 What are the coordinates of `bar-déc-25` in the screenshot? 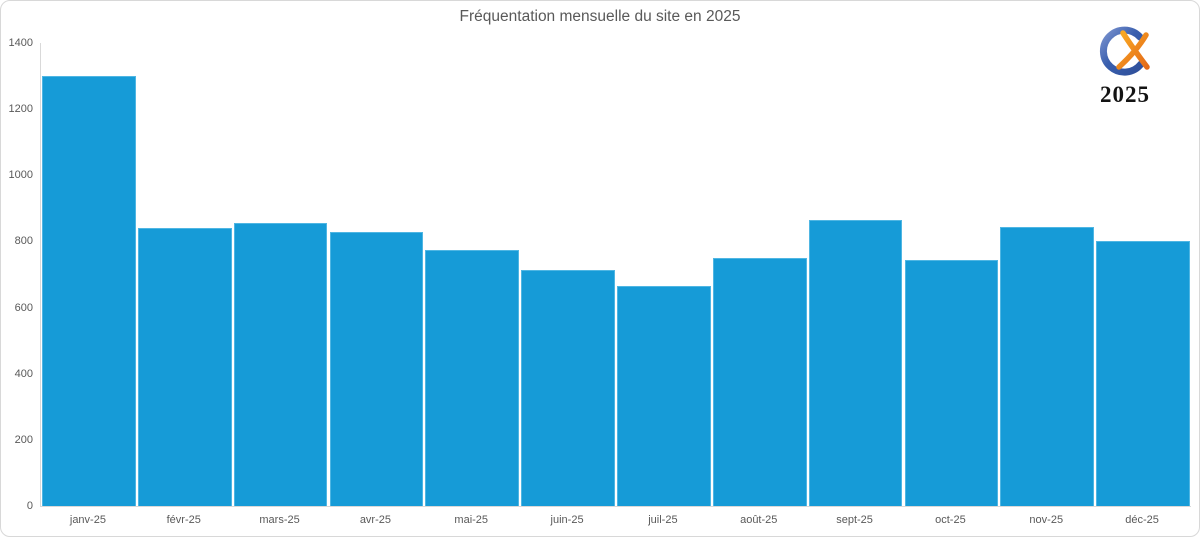 It's located at (1143, 373).